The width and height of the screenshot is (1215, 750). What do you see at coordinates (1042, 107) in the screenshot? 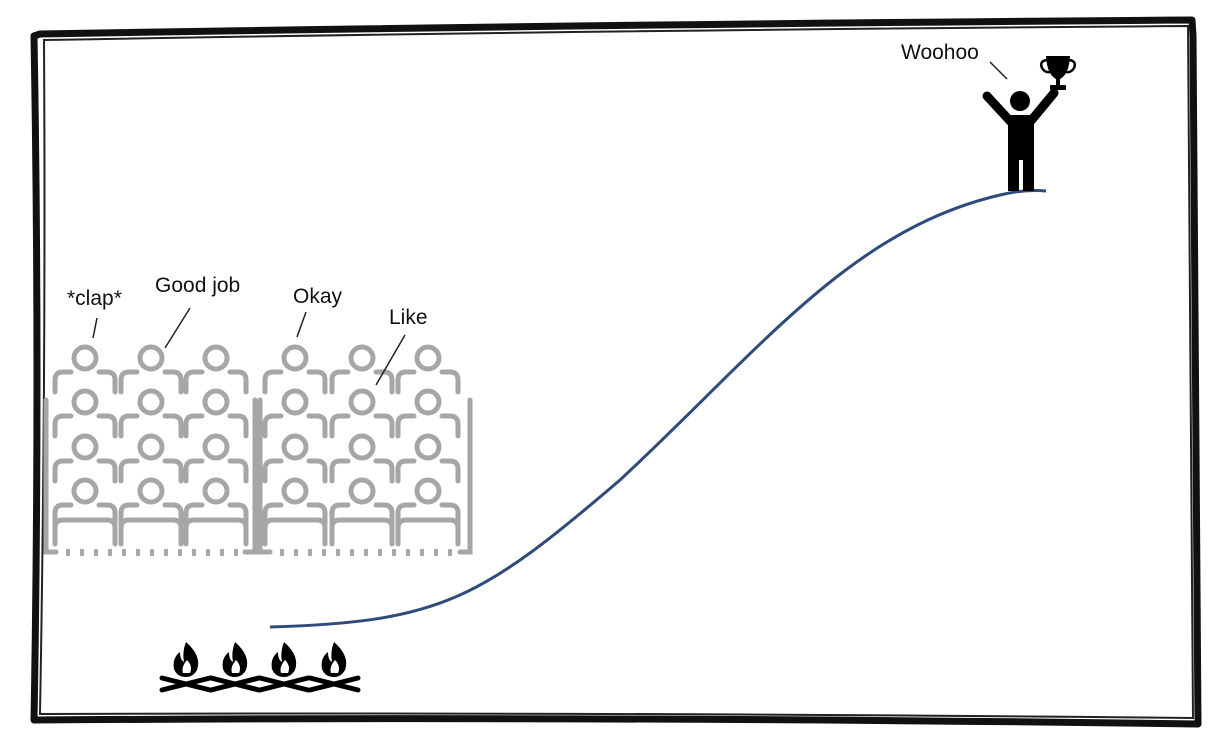
I see `winner-right-arm` at bounding box center [1042, 107].